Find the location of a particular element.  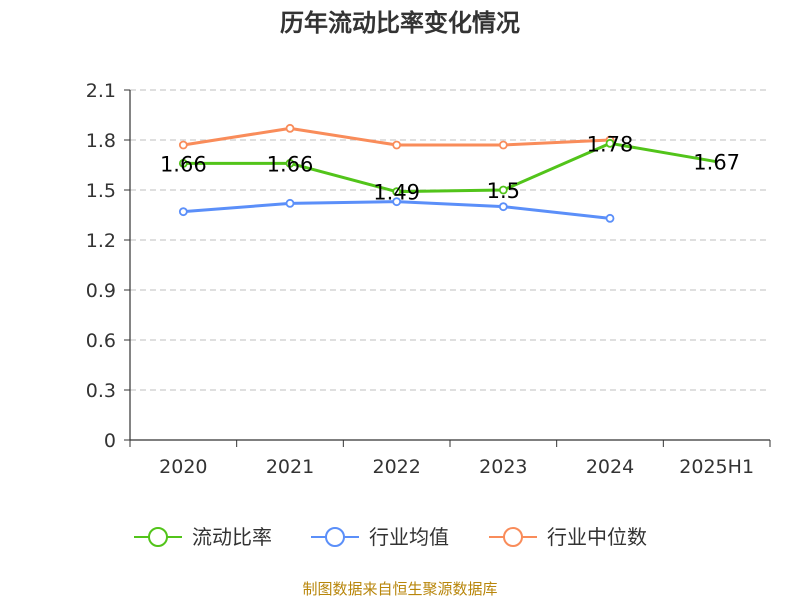

legend-item: 行业中位数 is located at coordinates (568, 537).